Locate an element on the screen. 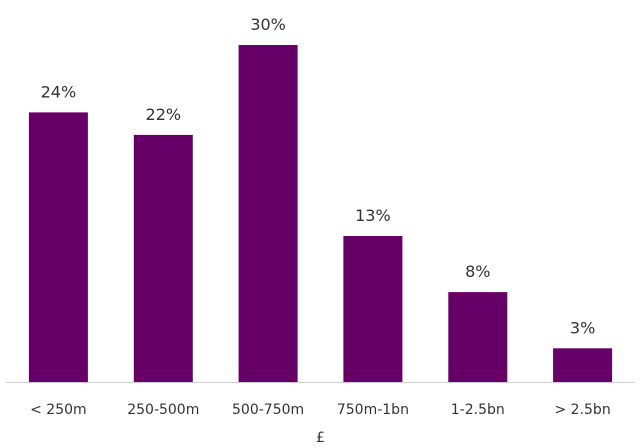  x-tick-label: < 250m is located at coordinates (58, 410).